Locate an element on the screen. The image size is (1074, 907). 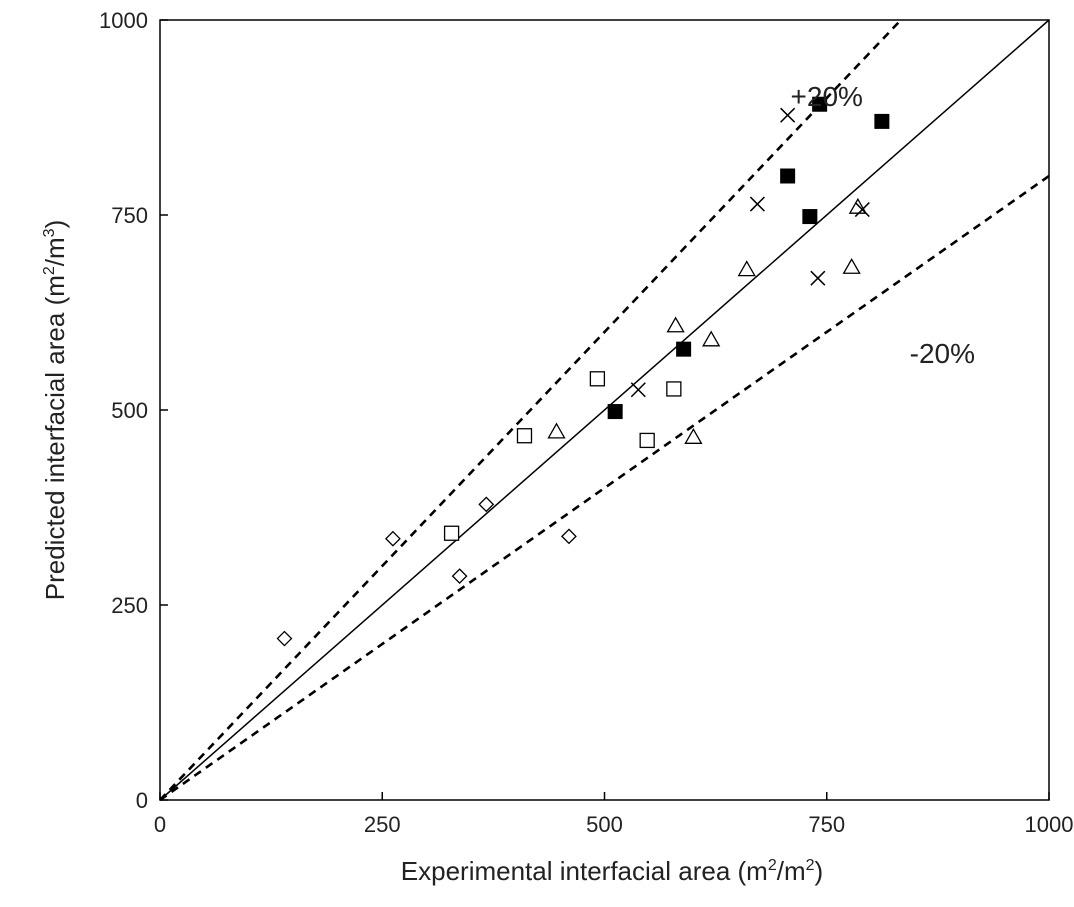
band-labels: +20% -20% is located at coordinates (883, 225).